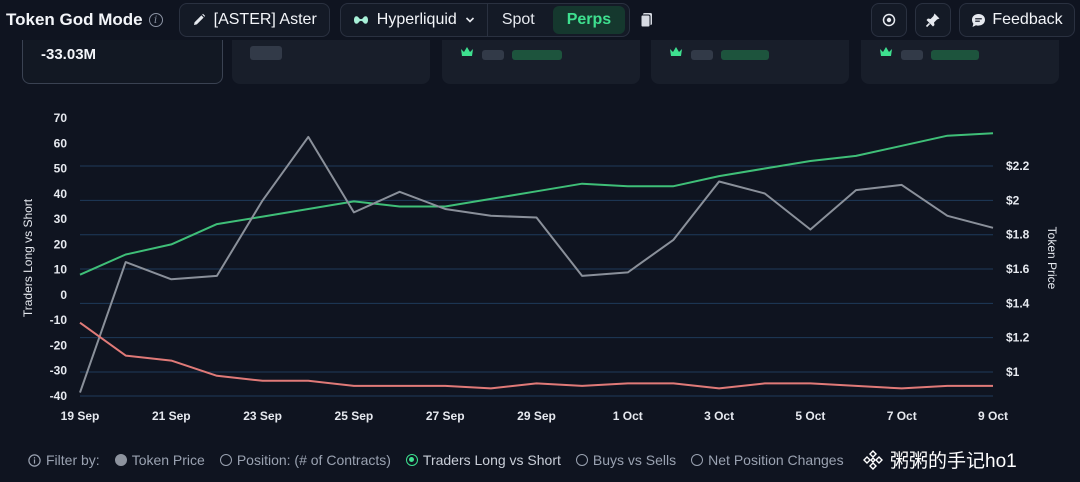  What do you see at coordinates (168, 460) in the screenshot?
I see `filter-label: Token Price` at bounding box center [168, 460].